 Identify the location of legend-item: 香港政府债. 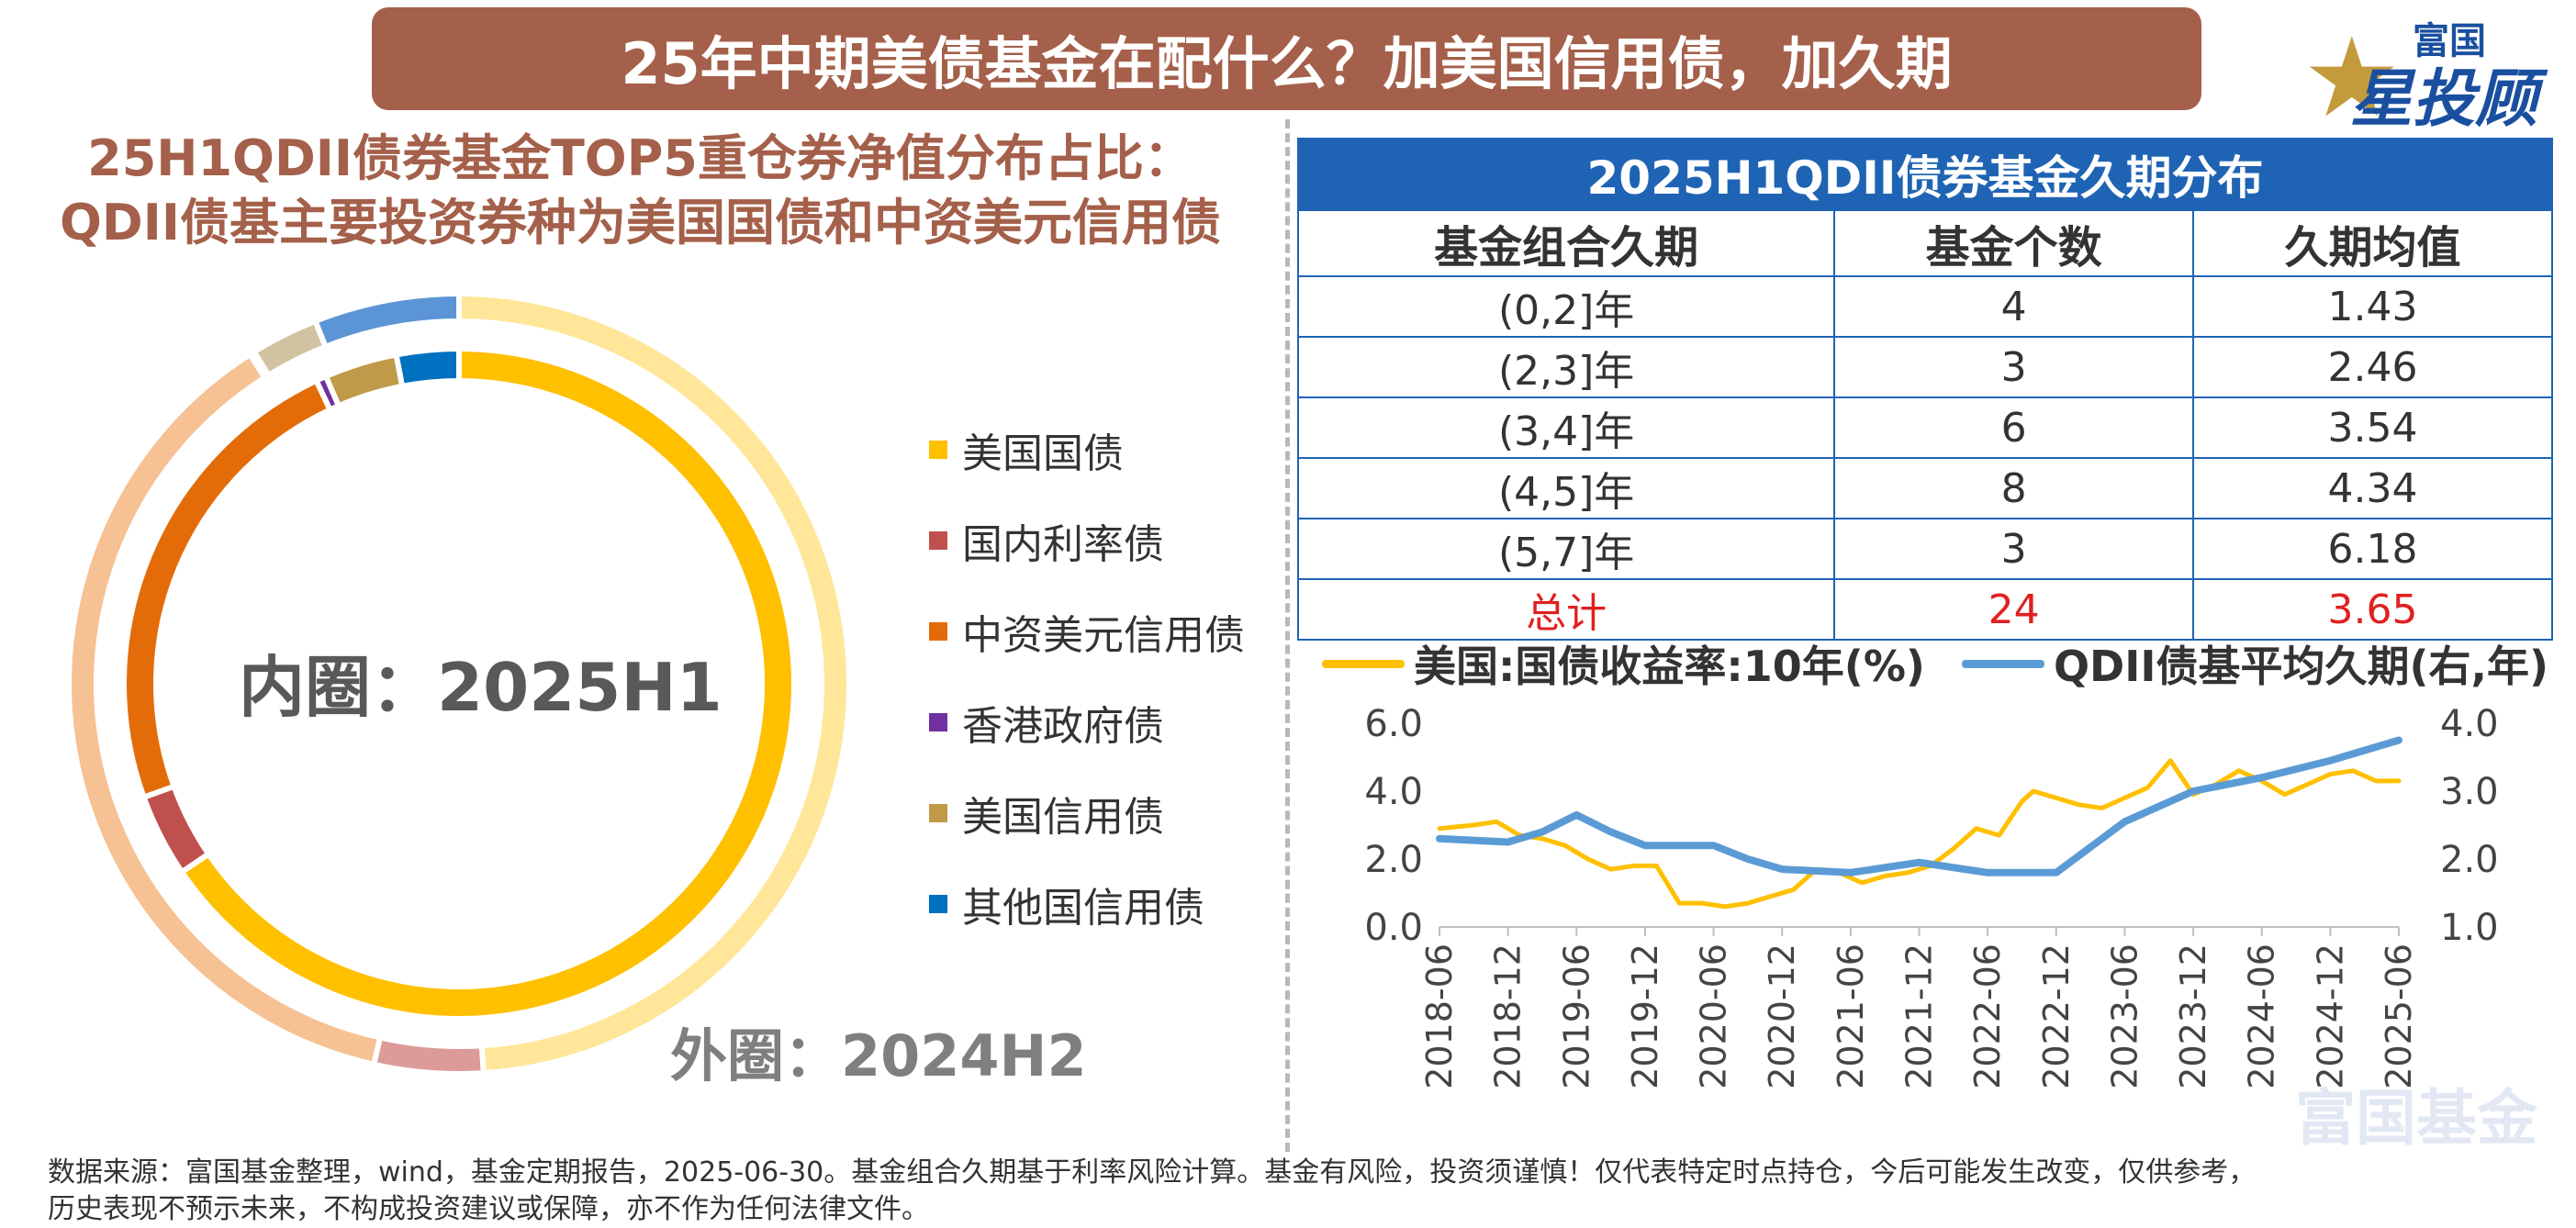
(1087, 721).